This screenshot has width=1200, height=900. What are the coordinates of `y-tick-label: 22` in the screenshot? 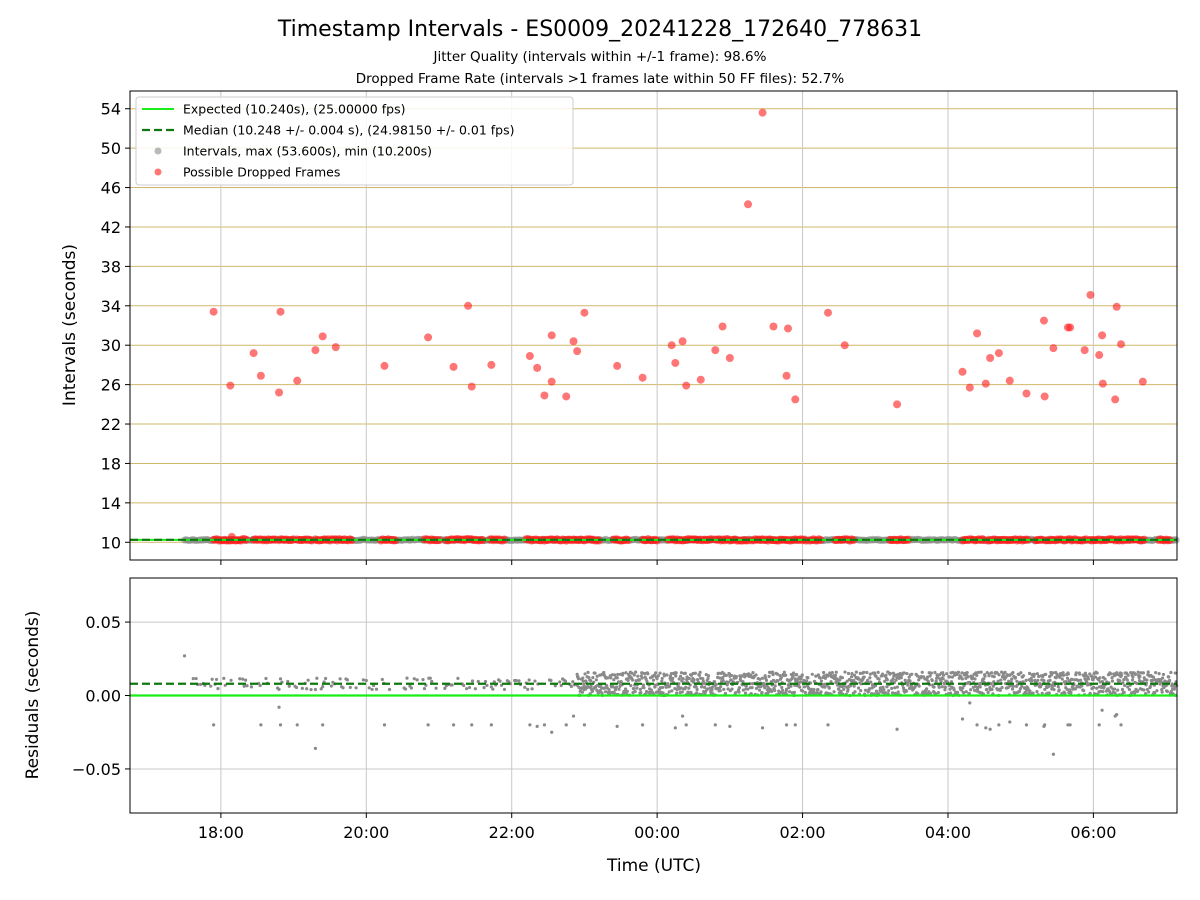 It's located at (111, 424).